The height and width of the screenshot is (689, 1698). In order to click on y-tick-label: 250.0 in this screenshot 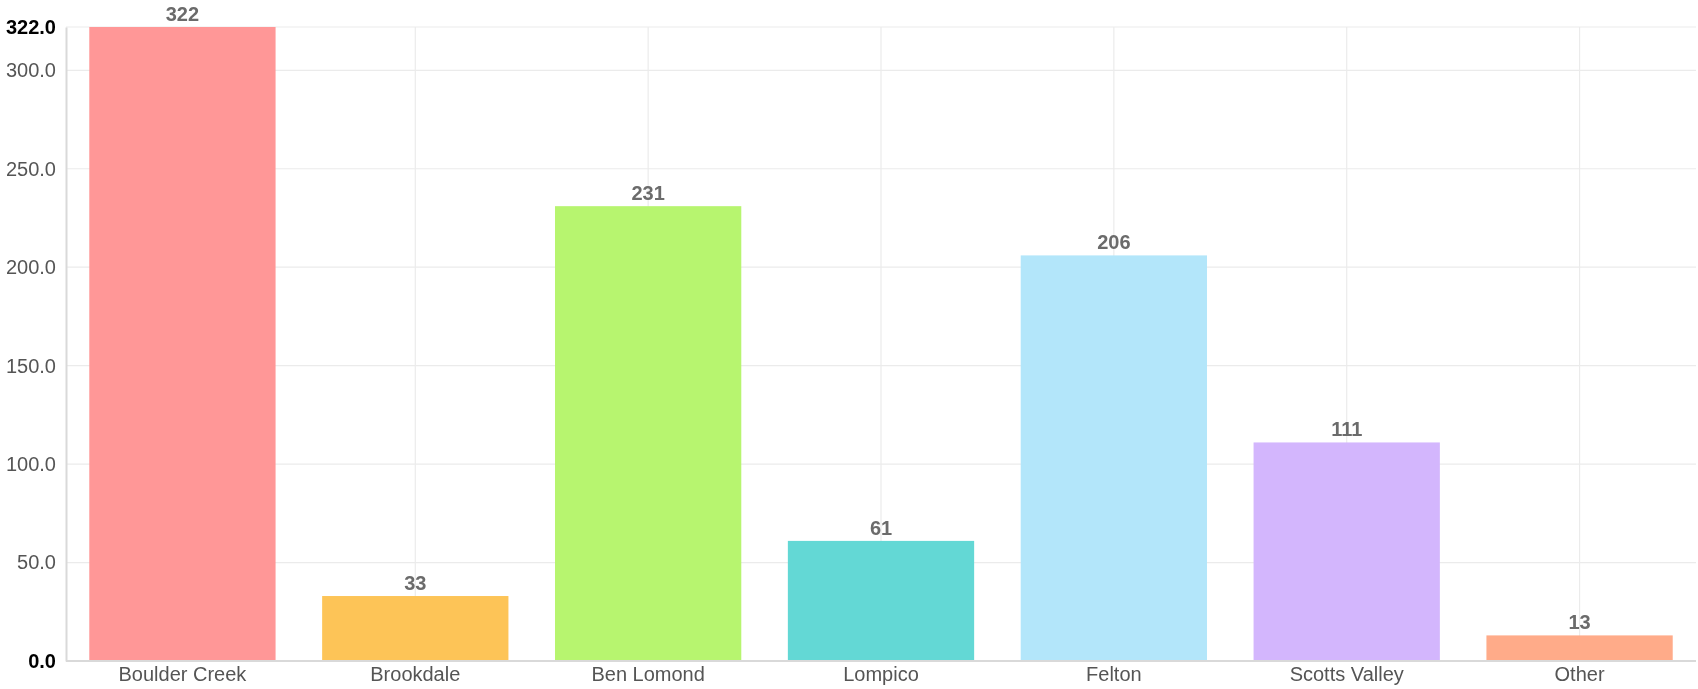, I will do `click(30, 168)`.